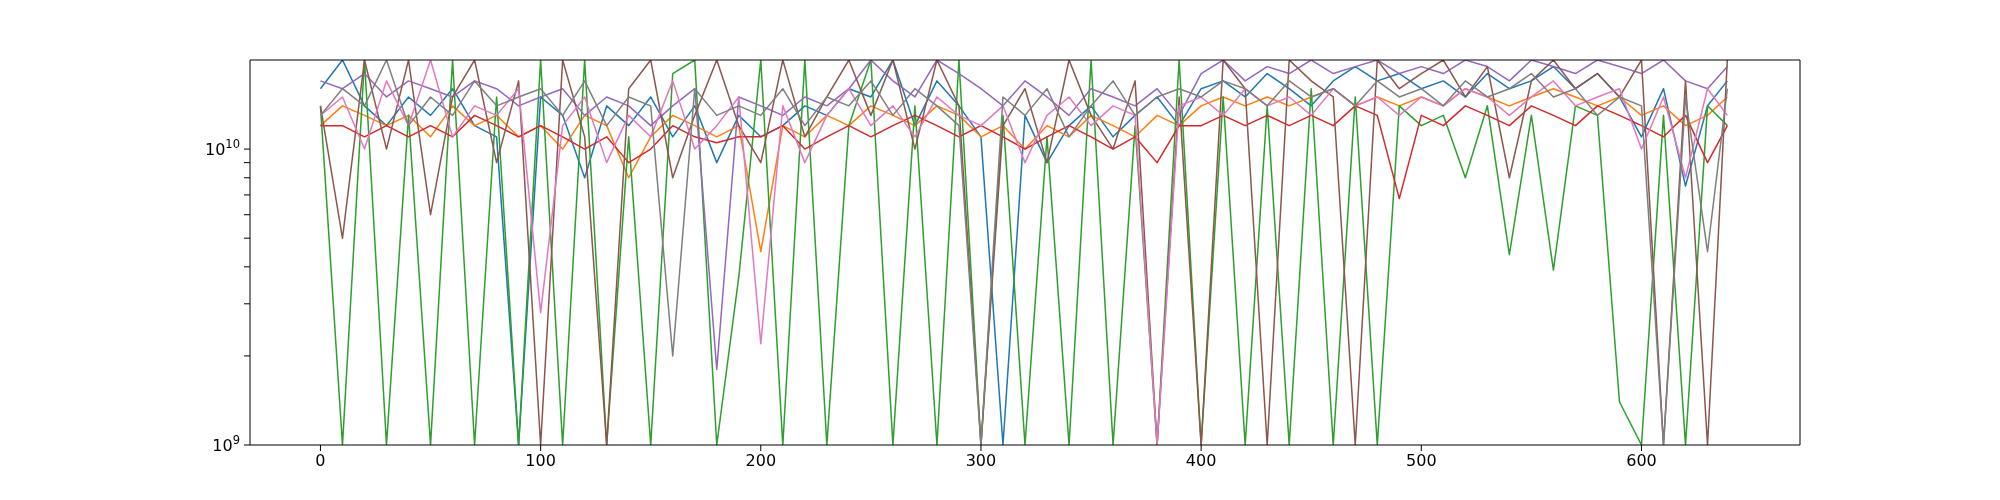  I want to click on x-tick-label: 100, so click(540, 460).